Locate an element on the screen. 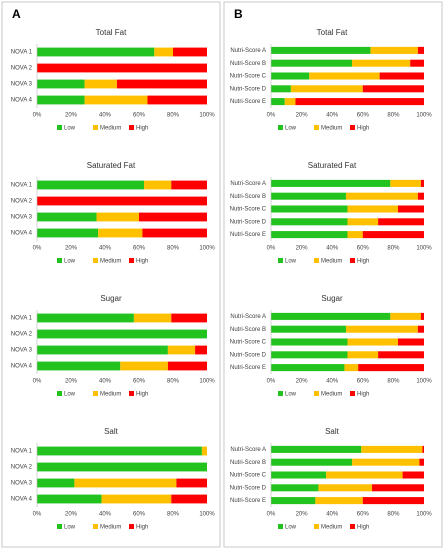 The width and height of the screenshot is (445, 550). y-tick-label: Nutri-Score B is located at coordinates (248, 330).